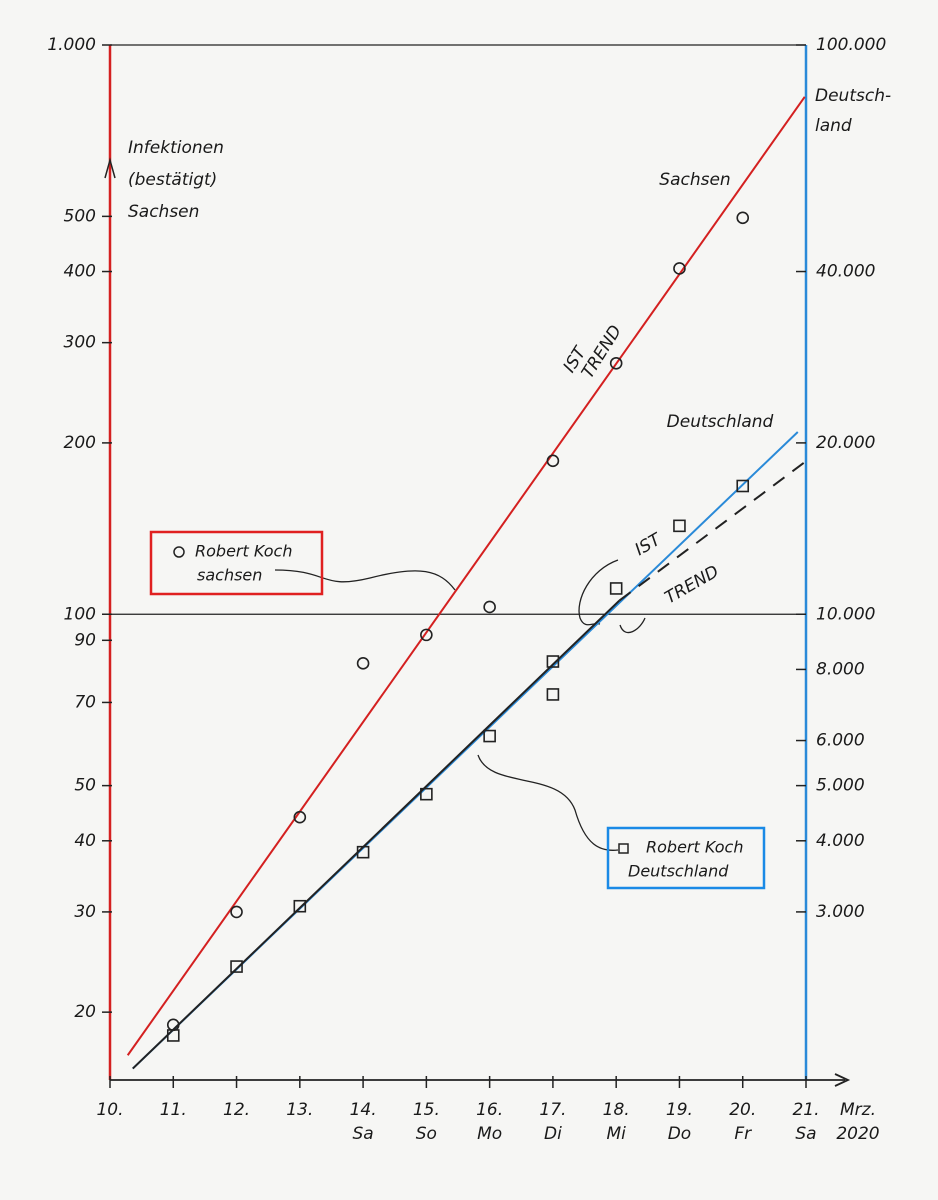 This screenshot has height=1200, width=938. I want to click on y-tick-label: 100, so click(80, 614).